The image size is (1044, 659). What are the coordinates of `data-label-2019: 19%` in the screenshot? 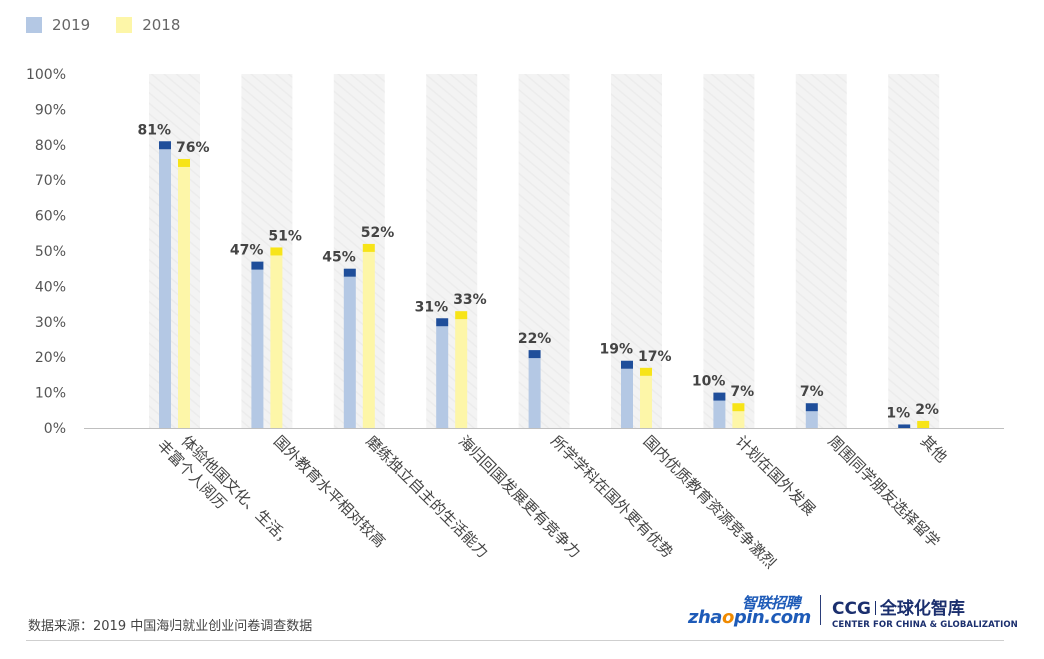 It's located at (616, 350).